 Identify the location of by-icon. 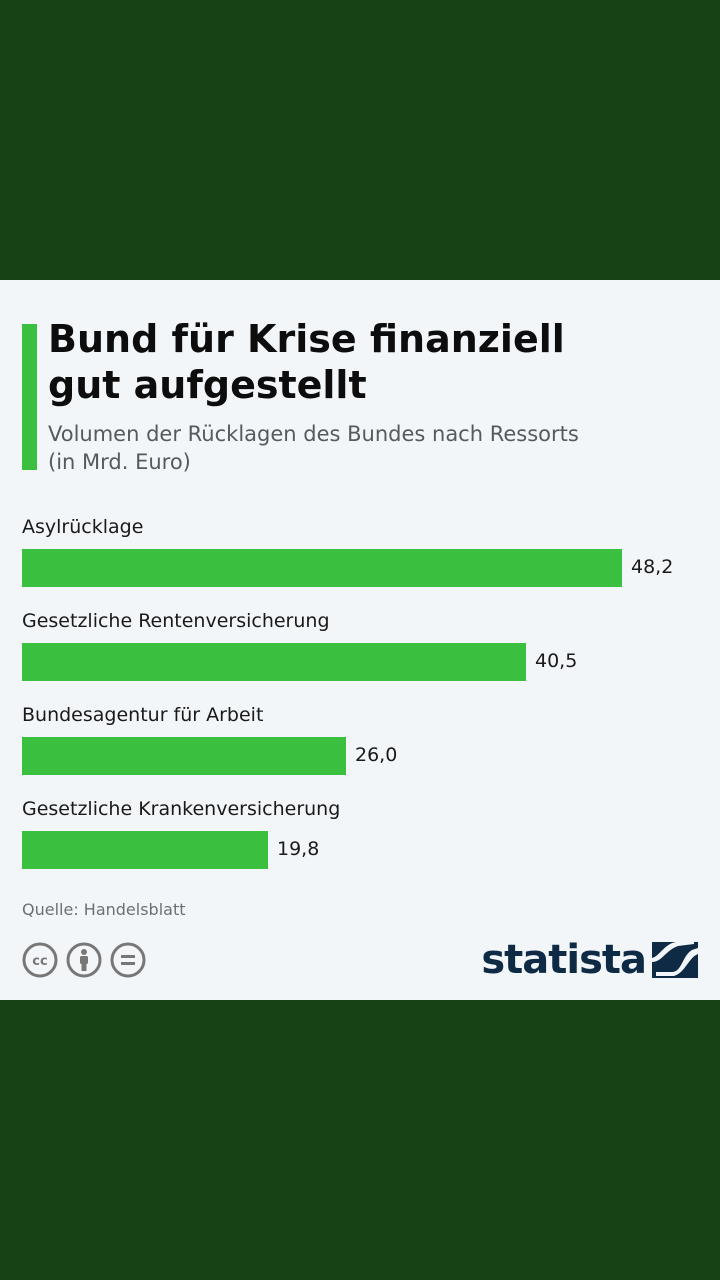
(84, 960).